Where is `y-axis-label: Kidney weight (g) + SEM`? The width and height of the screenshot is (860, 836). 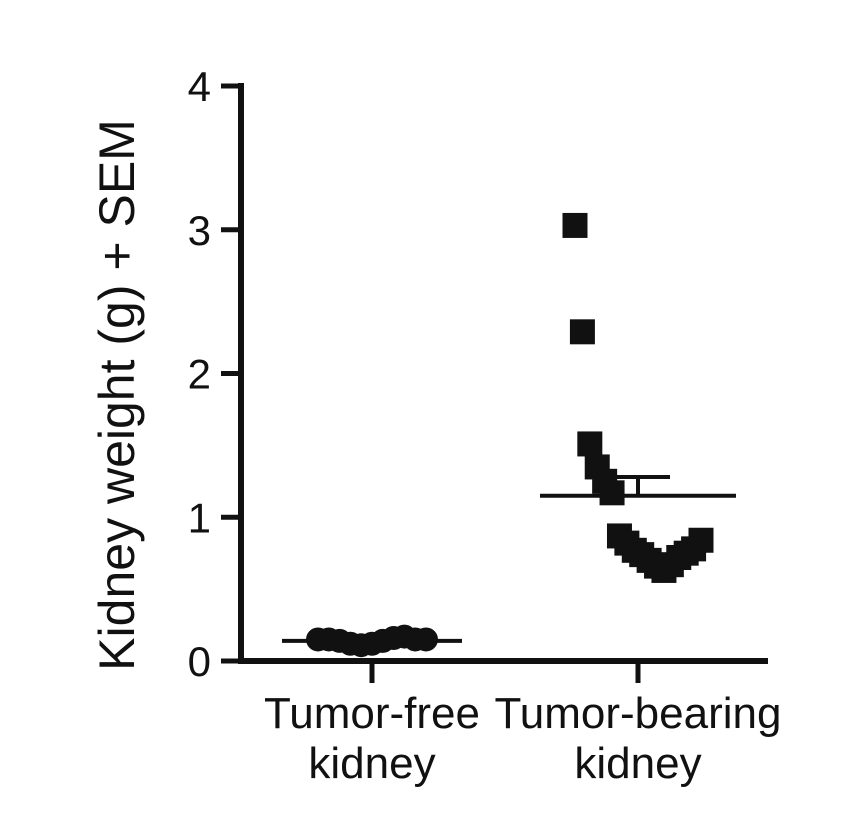
y-axis-label: Kidney weight (g) + SEM is located at coordinates (117, 395).